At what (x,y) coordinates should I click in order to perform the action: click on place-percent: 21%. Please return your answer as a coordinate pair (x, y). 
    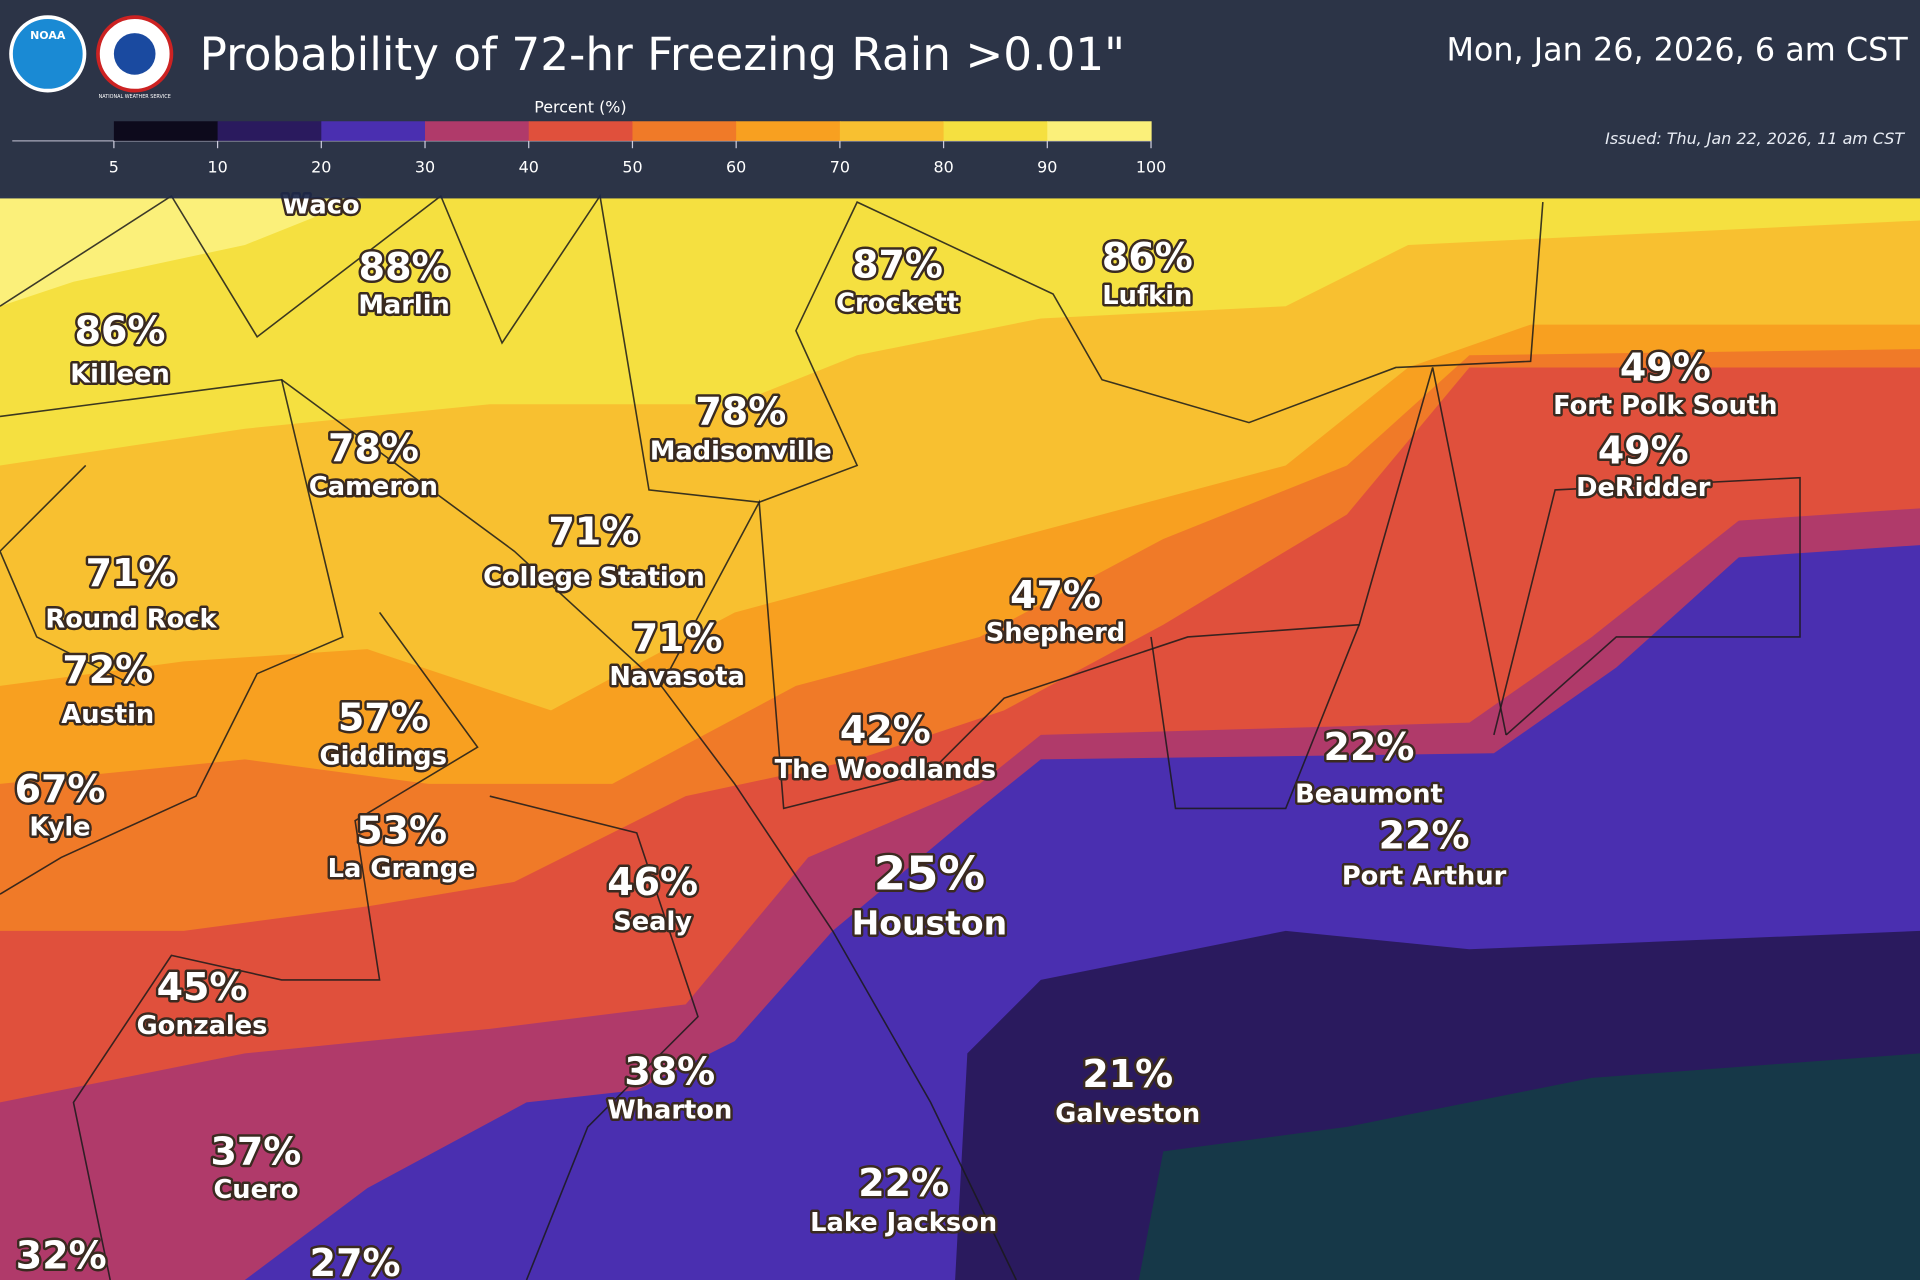
    Looking at the image, I should click on (1127, 1074).